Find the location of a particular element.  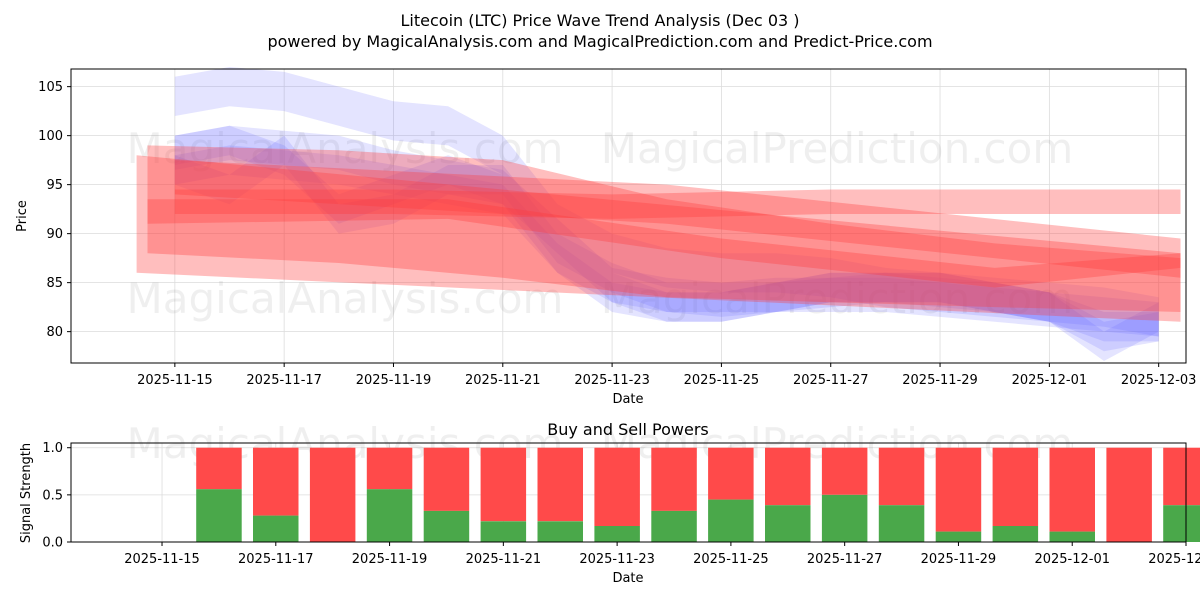

price-y-tick-label: 100 is located at coordinates (50, 136).